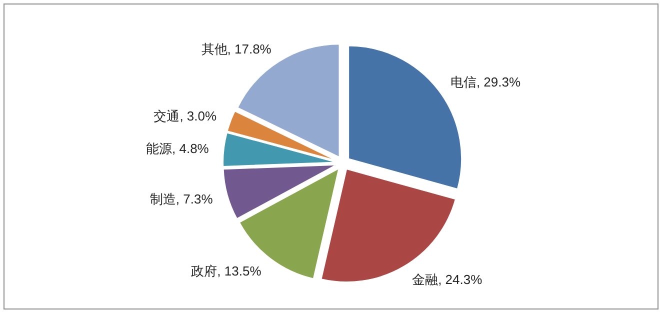 The image size is (664, 319). I want to click on slice-label: 交通, 3.0%, so click(185, 116).